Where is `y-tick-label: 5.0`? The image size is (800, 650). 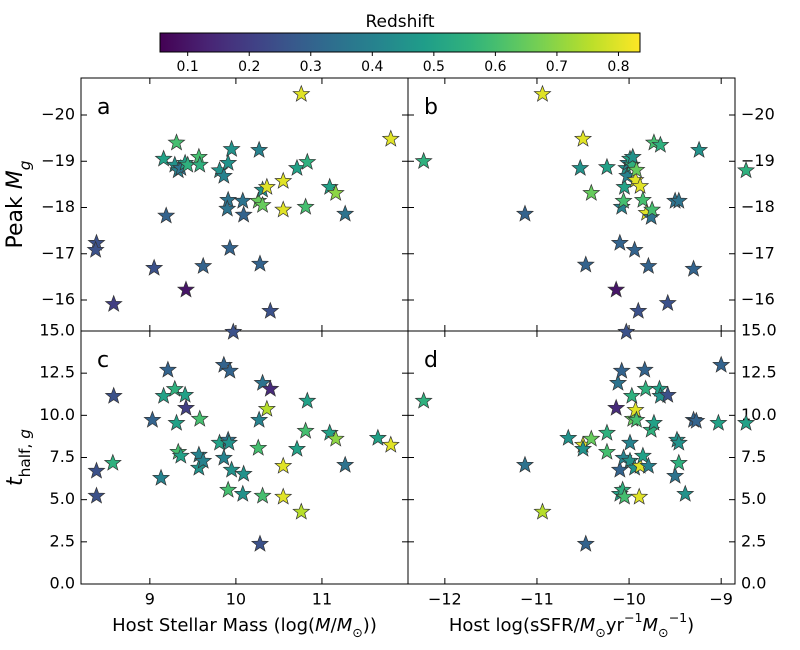
y-tick-label: 5.0 is located at coordinates (753, 498).